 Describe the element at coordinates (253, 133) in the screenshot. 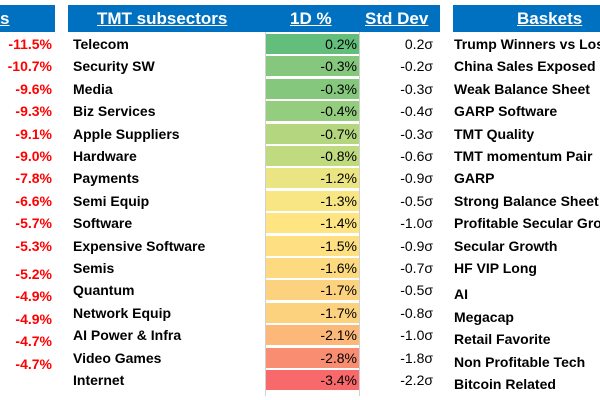

I see `tmt-row: Apple Suppliers -0.7% -0.3σ` at that location.